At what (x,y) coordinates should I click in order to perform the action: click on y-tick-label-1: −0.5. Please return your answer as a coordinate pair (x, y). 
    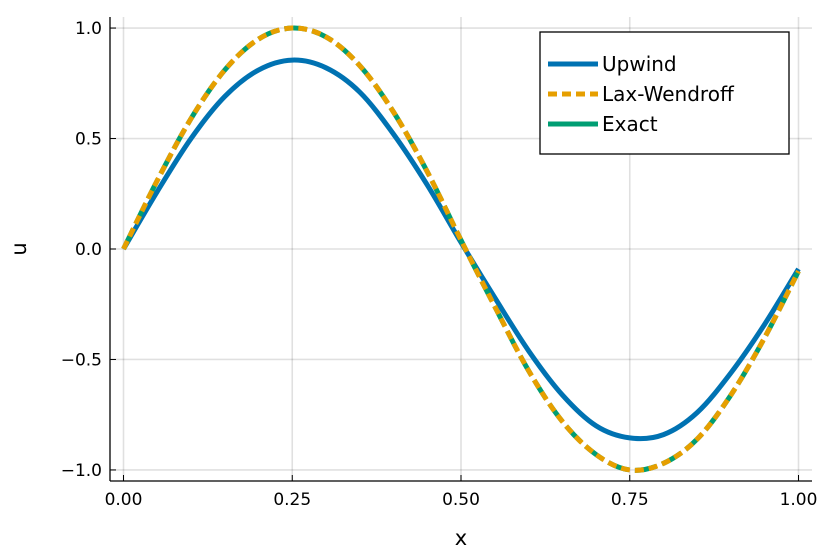
    Looking at the image, I should click on (81, 360).